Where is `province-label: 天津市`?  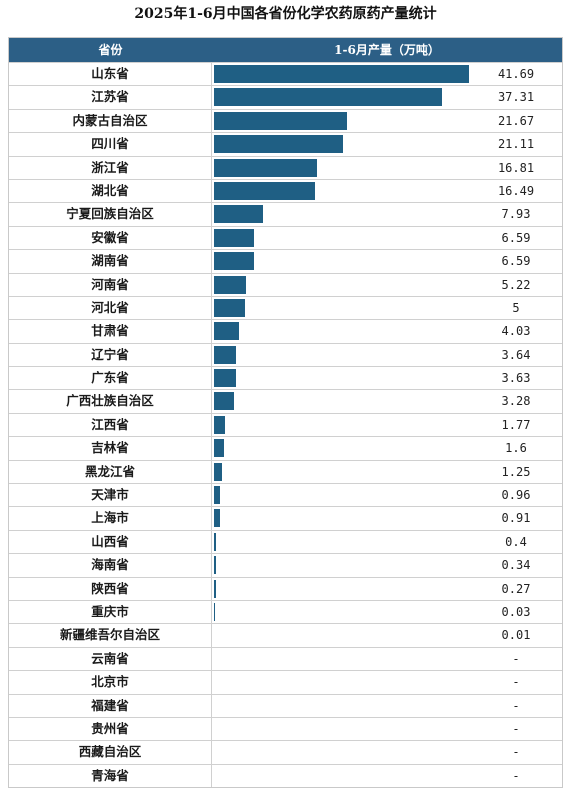 province-label: 天津市 is located at coordinates (110, 495).